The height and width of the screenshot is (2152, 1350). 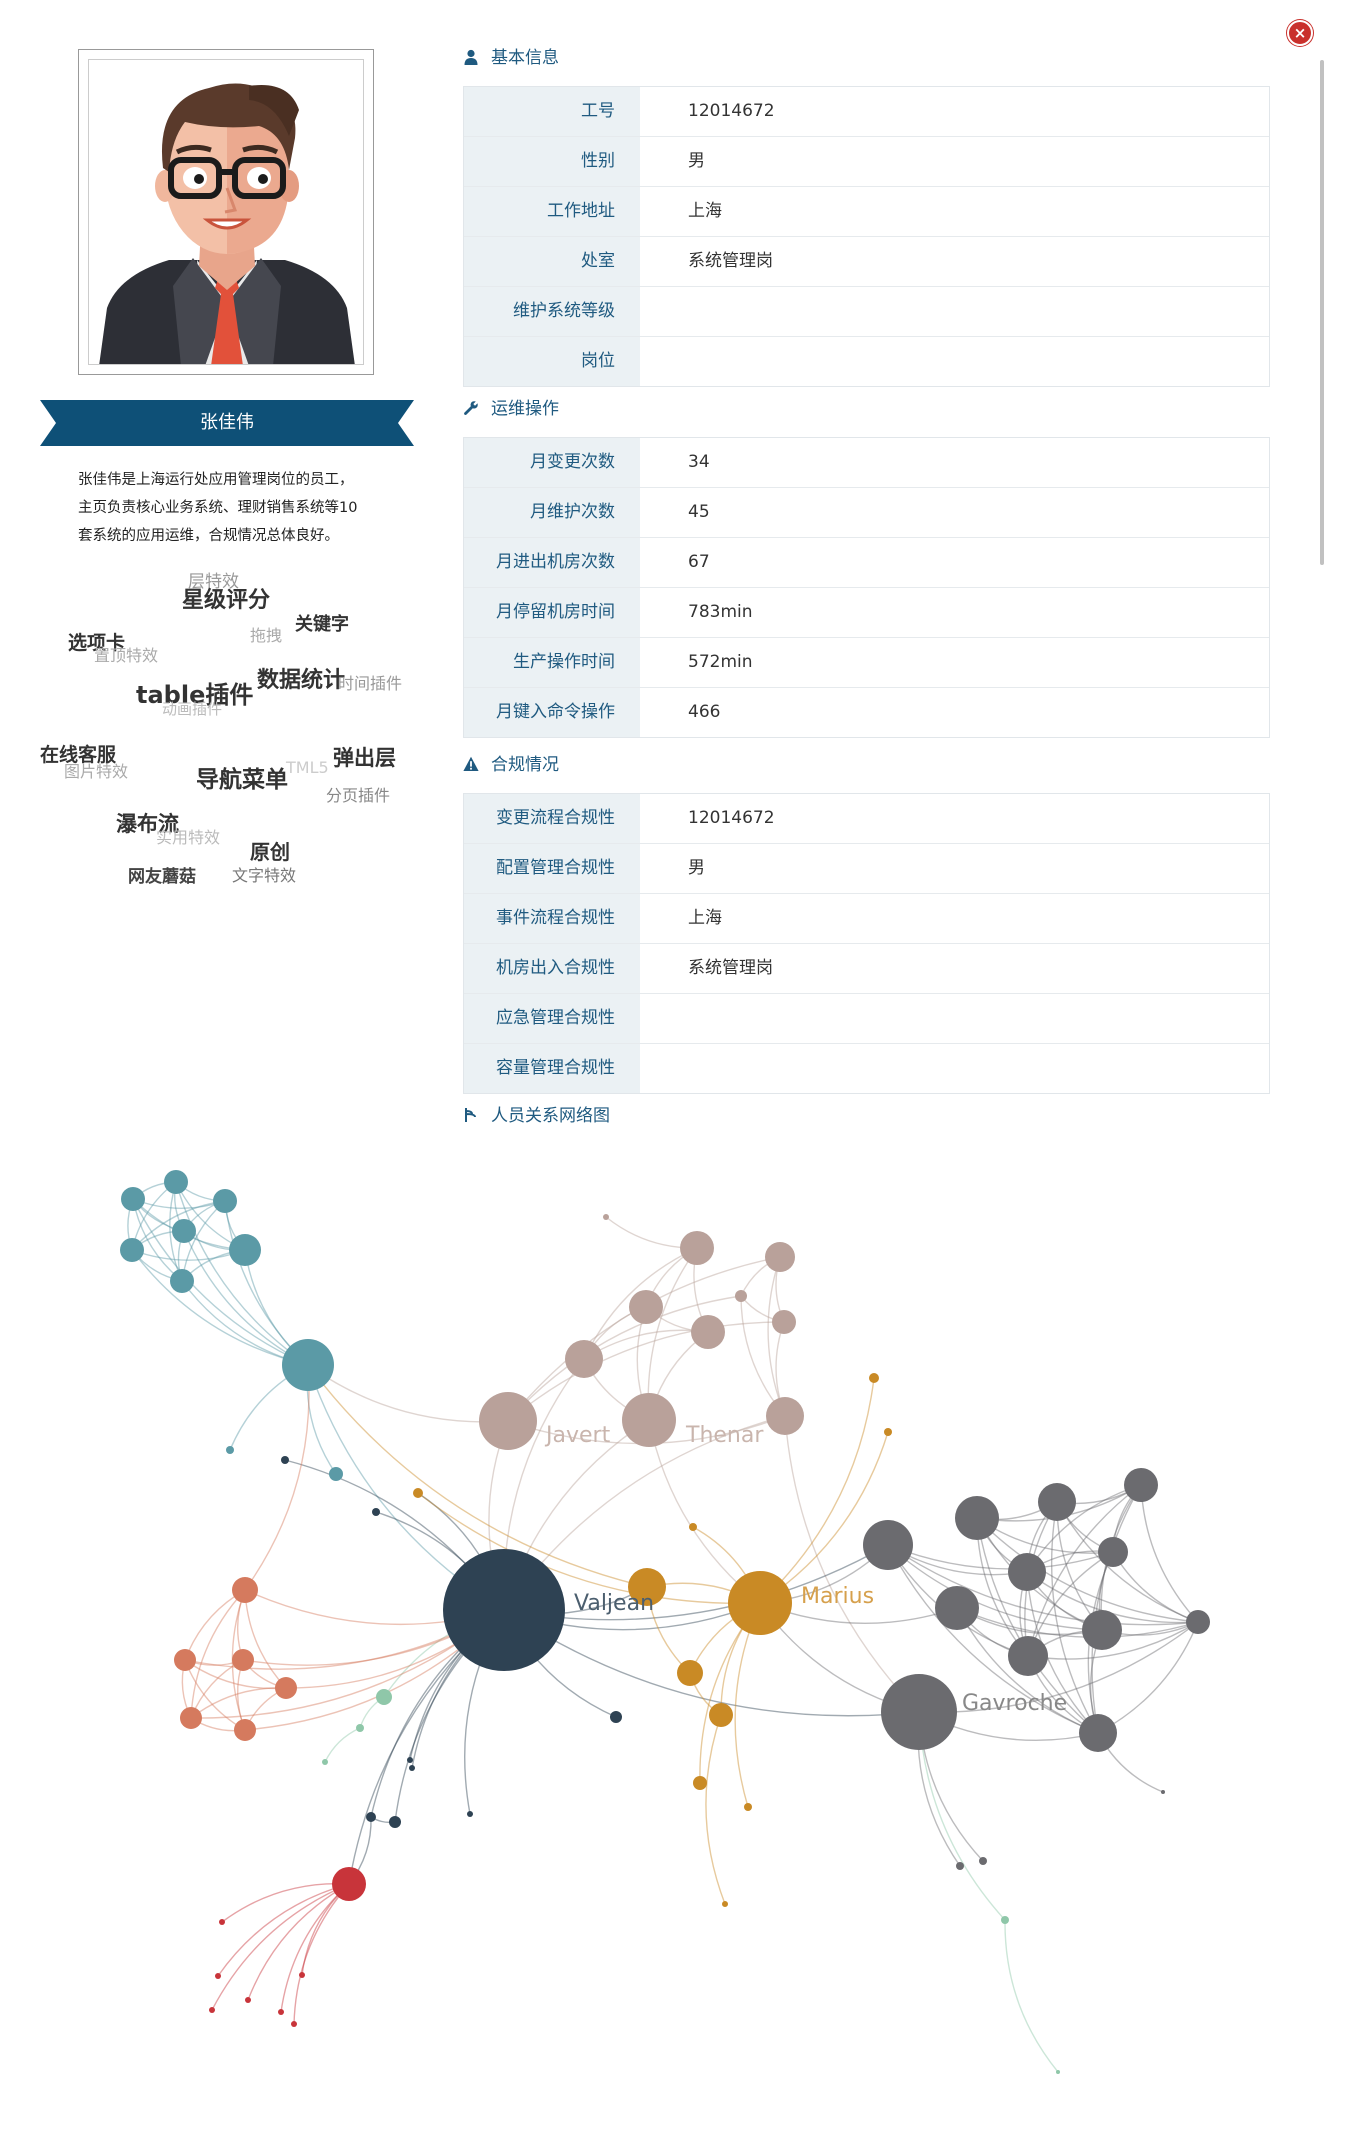 What do you see at coordinates (188, 837) in the screenshot?
I see `cloud-word: 实用特效` at bounding box center [188, 837].